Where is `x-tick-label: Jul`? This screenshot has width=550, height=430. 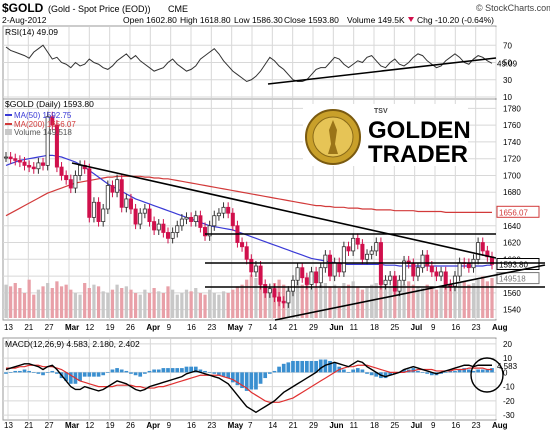 x-tick-label: Jul is located at coordinates (417, 327).